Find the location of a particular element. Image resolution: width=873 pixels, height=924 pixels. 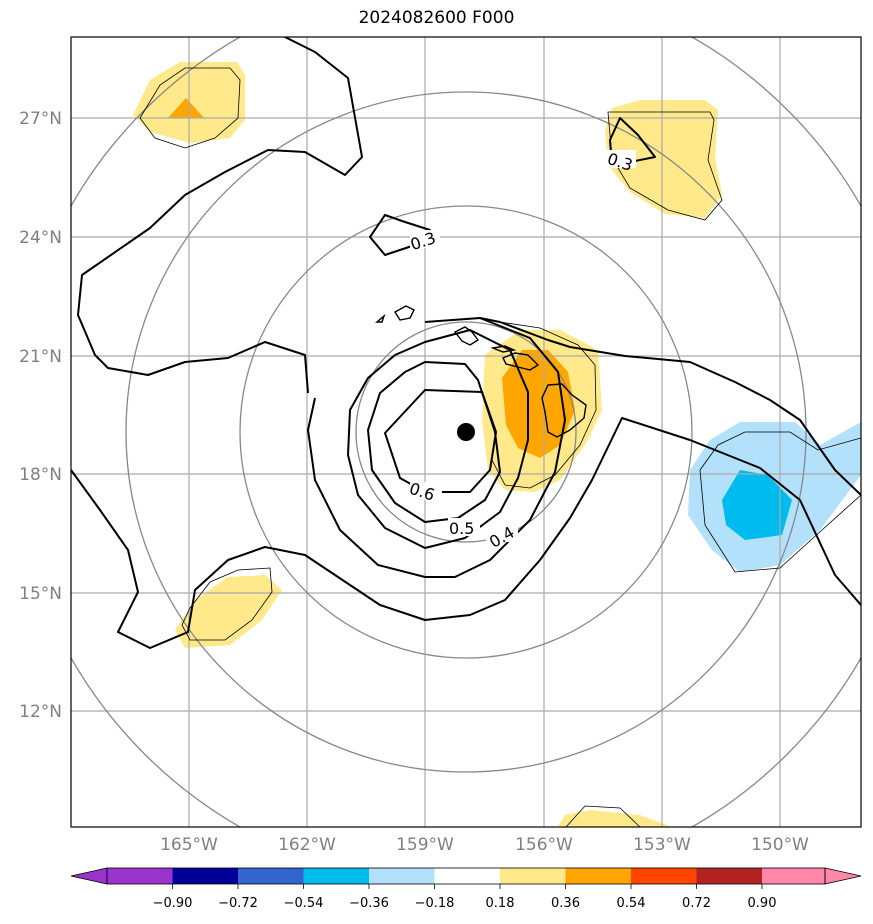

colorbar-tick-label: −0.72 is located at coordinates (238, 903).